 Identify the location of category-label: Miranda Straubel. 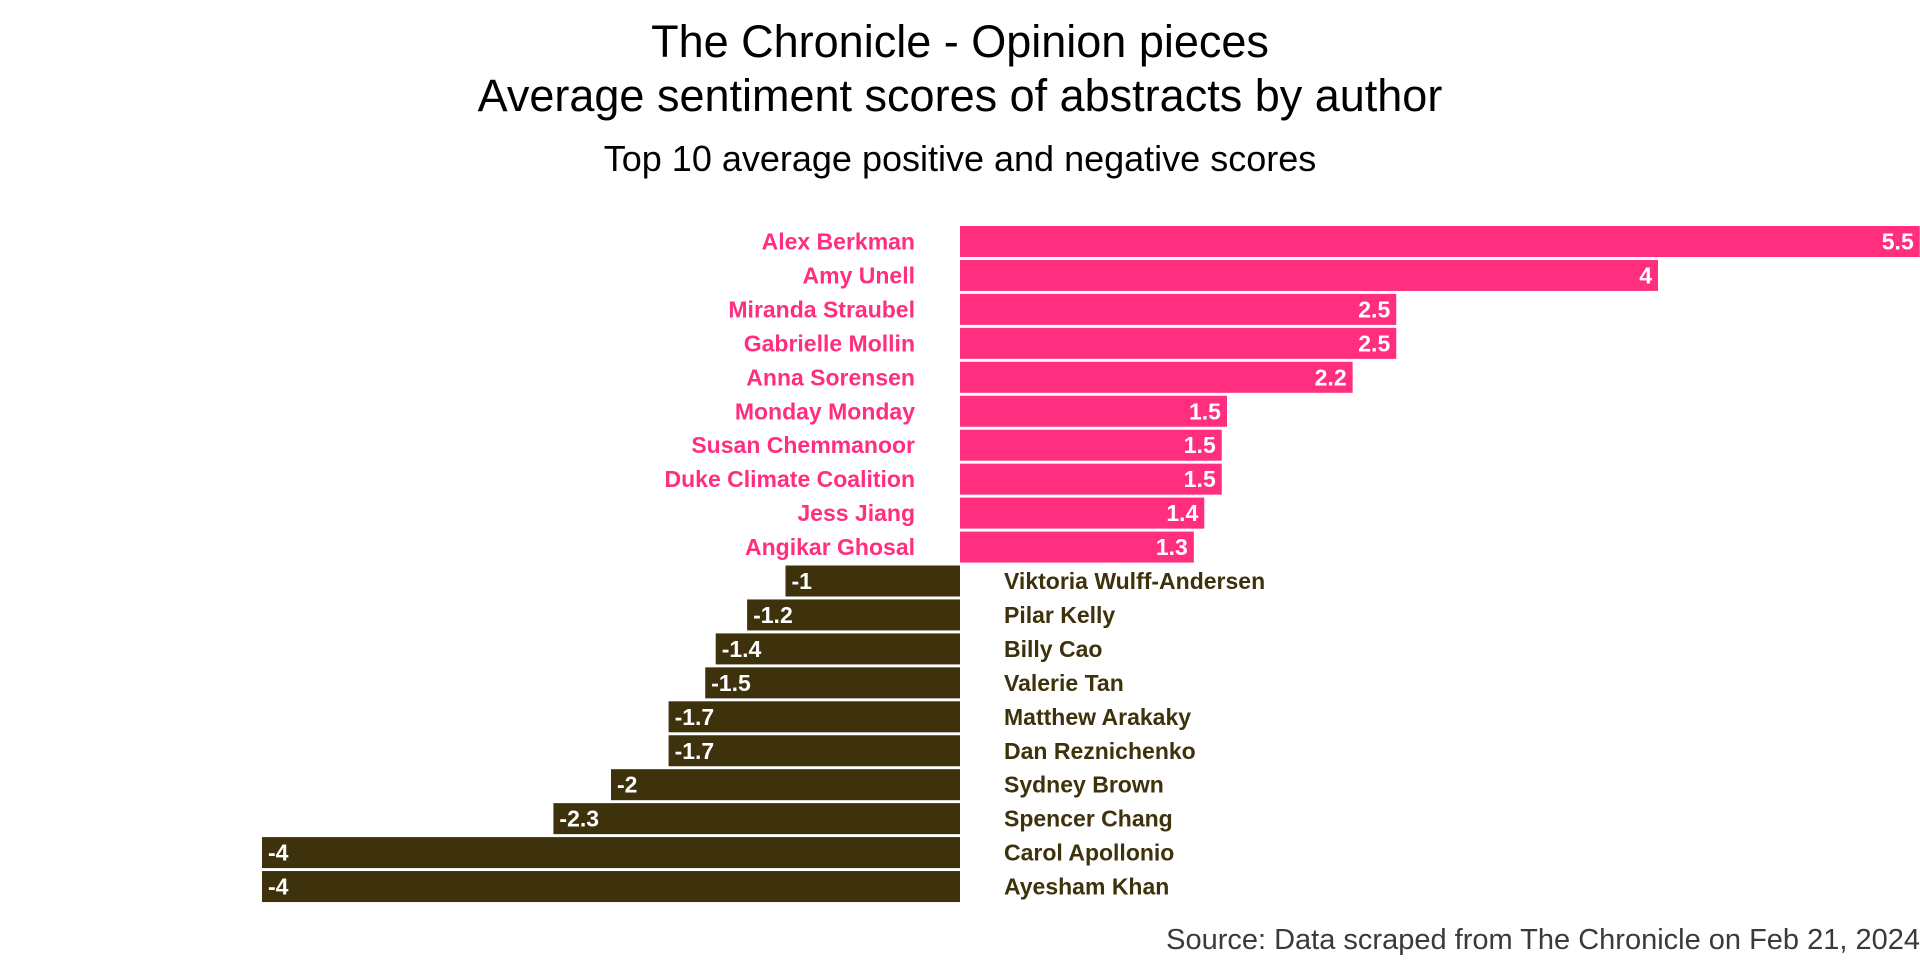
(821, 309).